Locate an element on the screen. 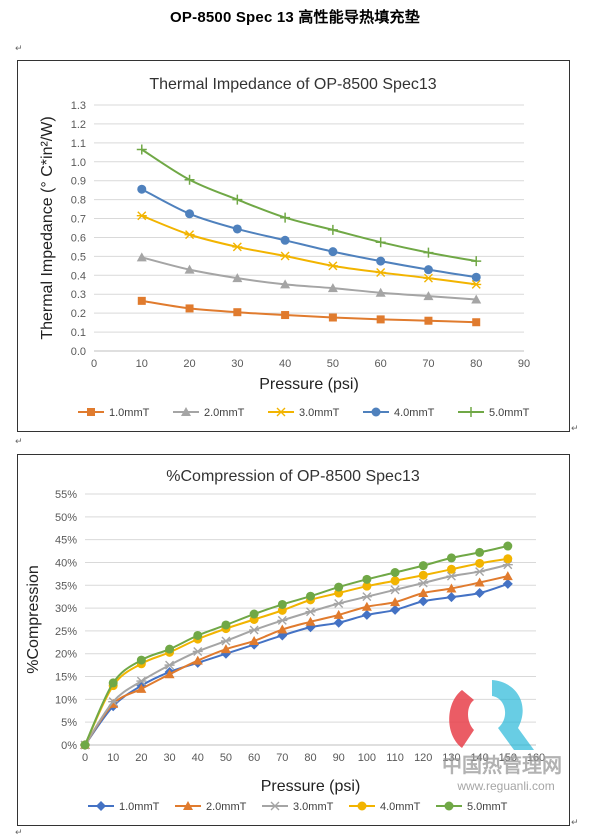 The image size is (590, 839). compression-chart-x-tick-label: 30 is located at coordinates (169, 758).